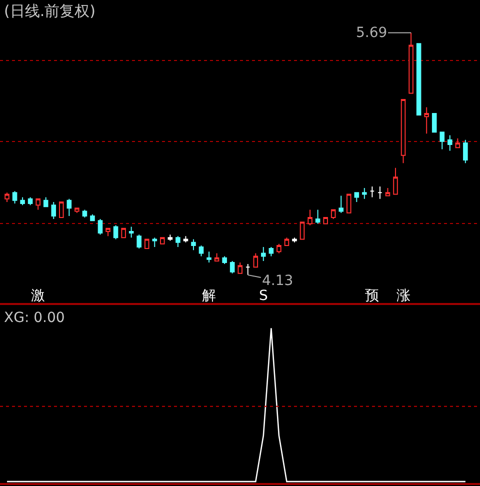 Image resolution: width=480 pixels, height=486 pixels. I want to click on x-tick-label: 涨, so click(403, 296).